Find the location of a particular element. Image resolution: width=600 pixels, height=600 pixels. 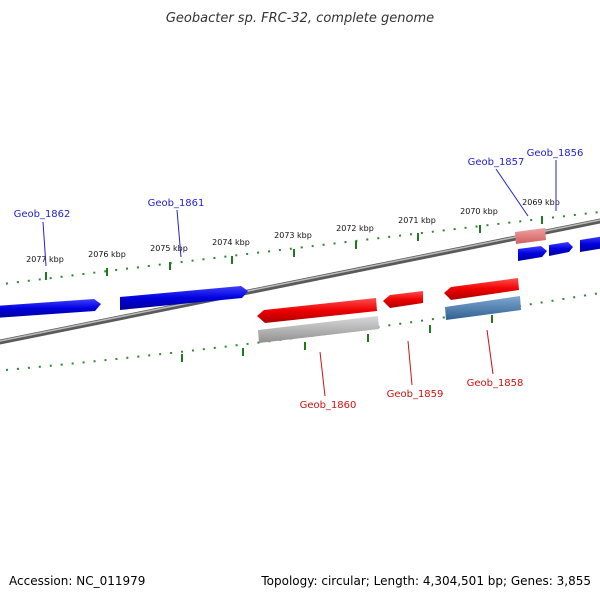

upper-ruler is located at coordinates (300, 248).